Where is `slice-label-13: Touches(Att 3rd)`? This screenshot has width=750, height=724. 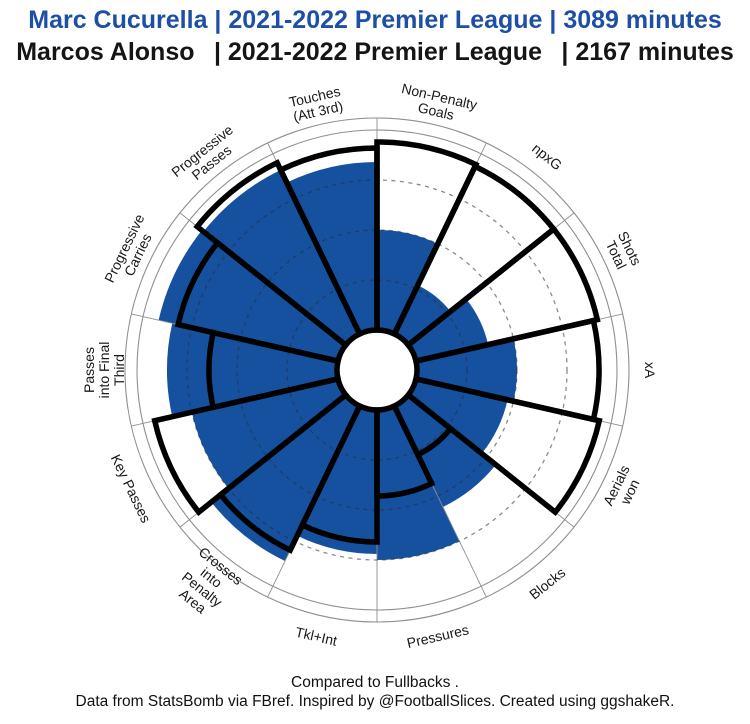 slice-label-13: Touches(Att 3rd) is located at coordinates (316, 104).